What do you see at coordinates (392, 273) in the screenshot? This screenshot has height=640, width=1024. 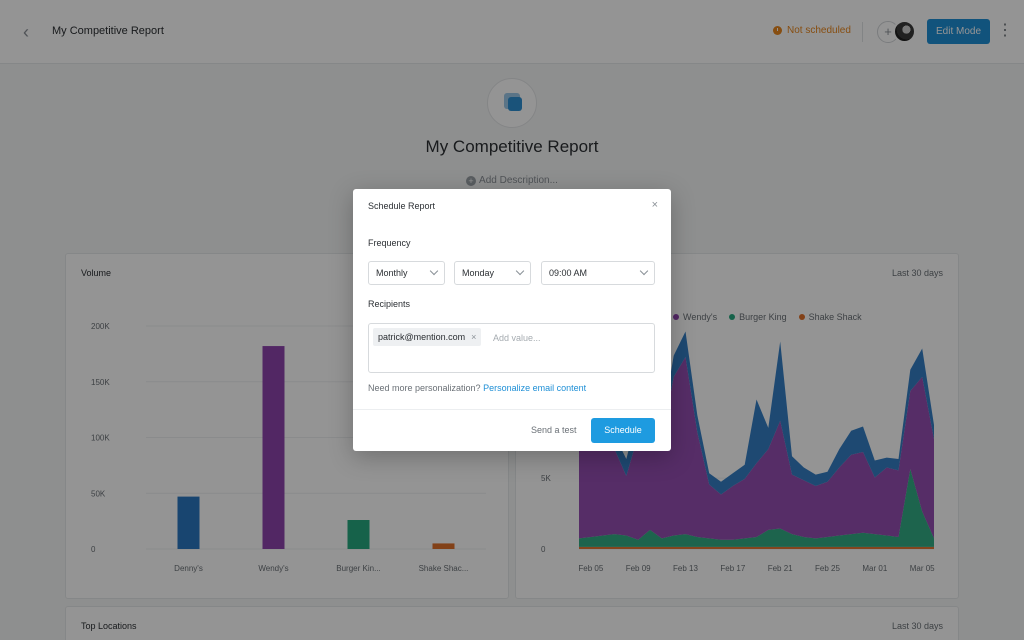 I see `frequency-value: Monthly` at bounding box center [392, 273].